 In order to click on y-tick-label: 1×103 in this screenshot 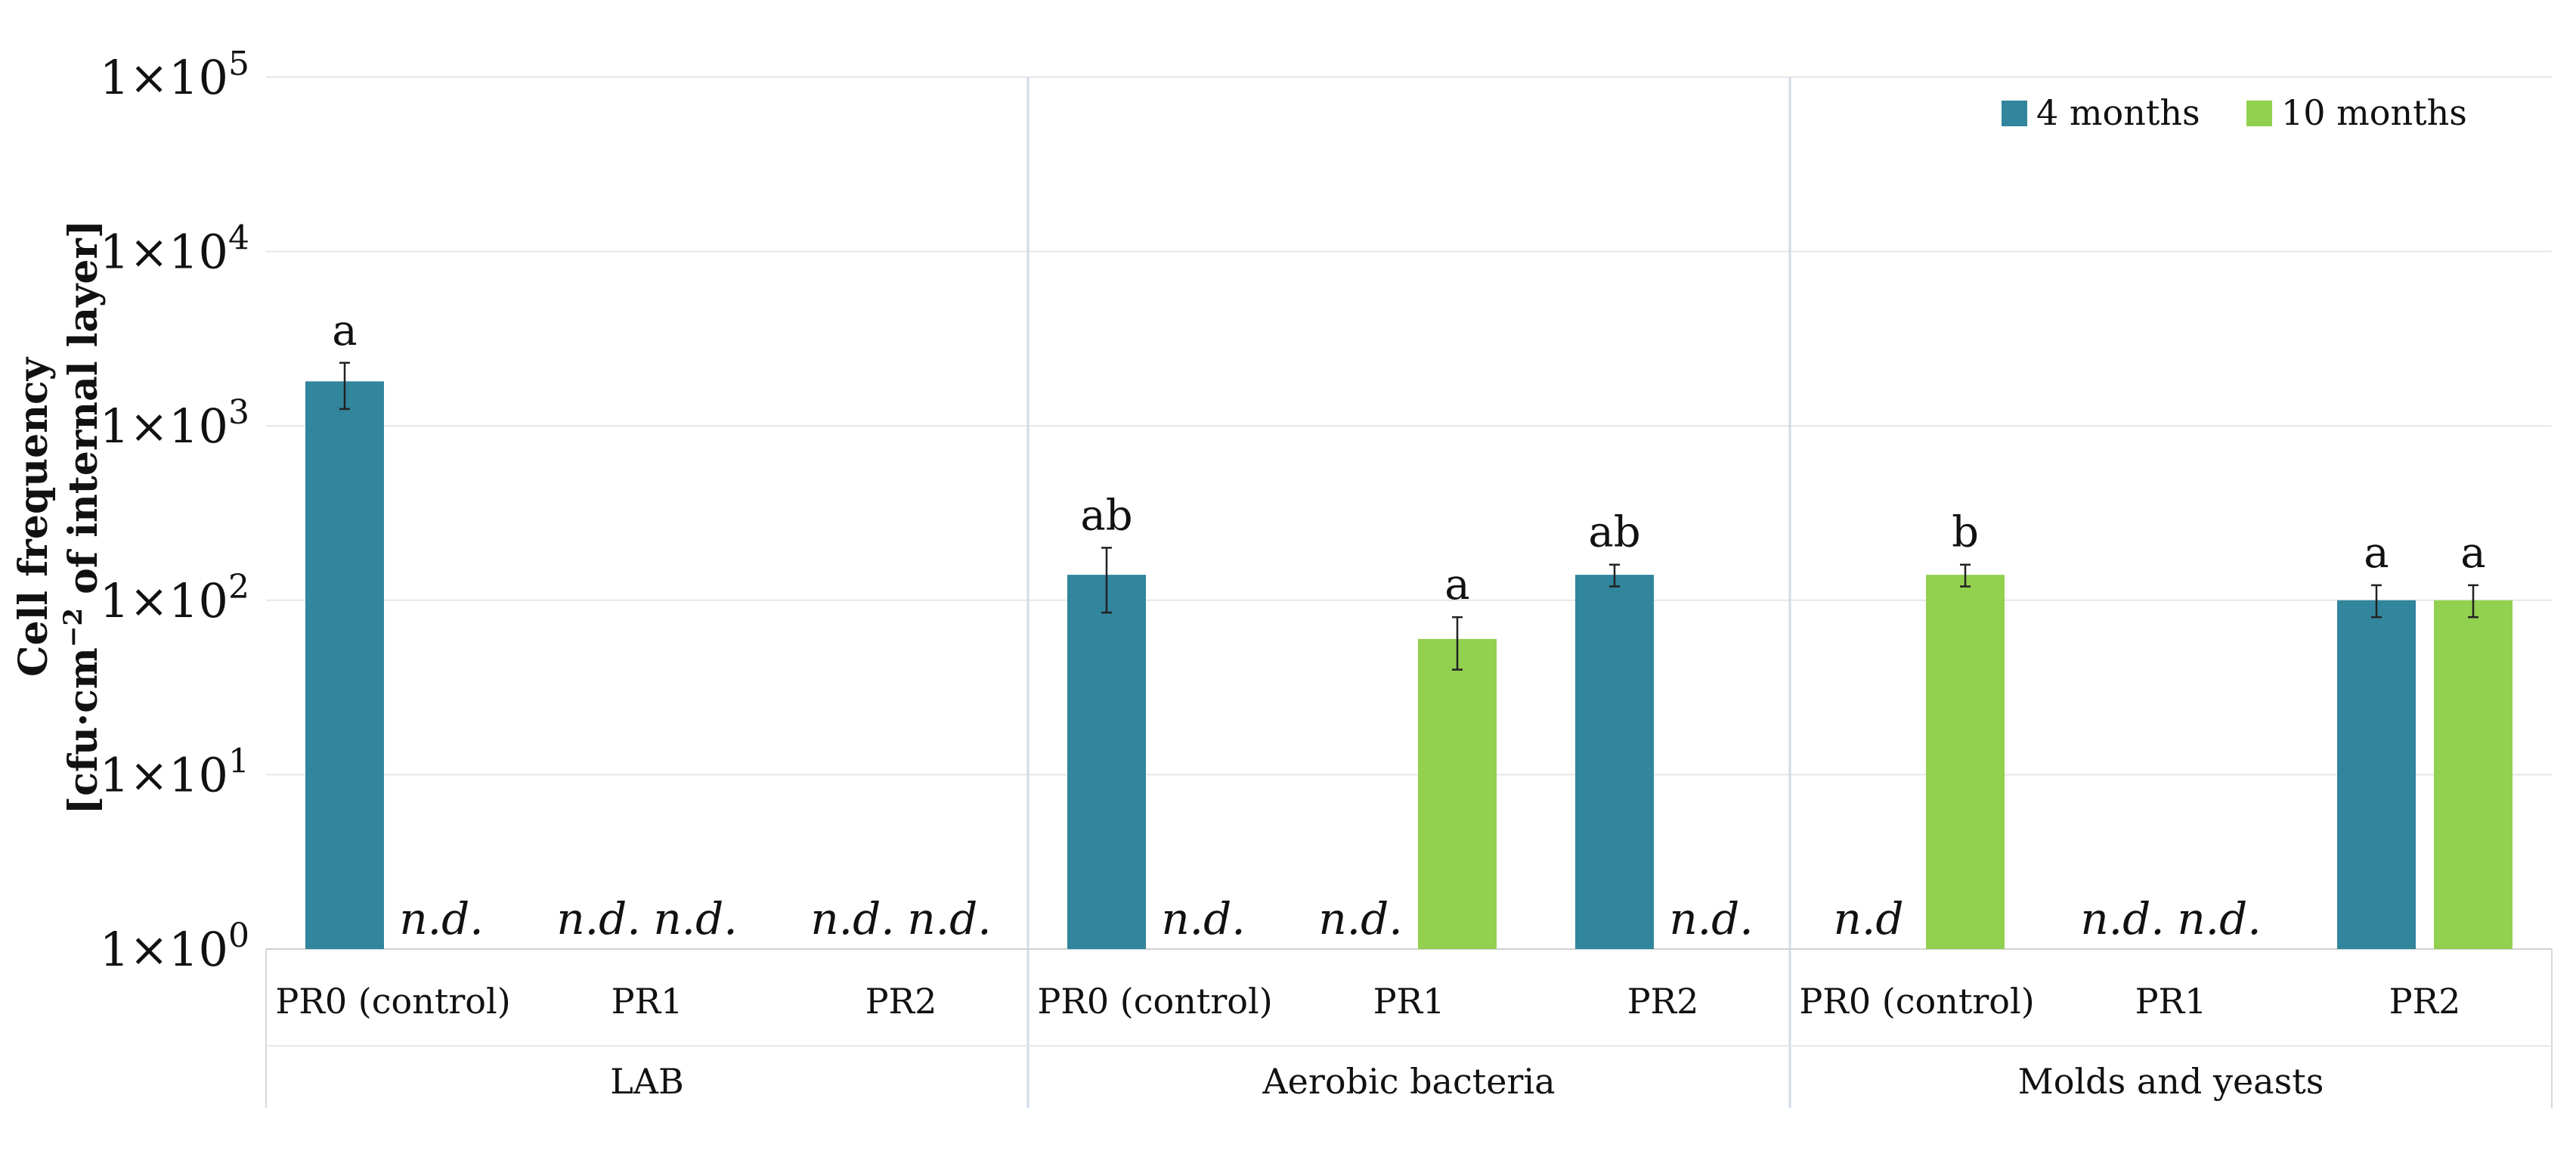, I will do `click(174, 423)`.